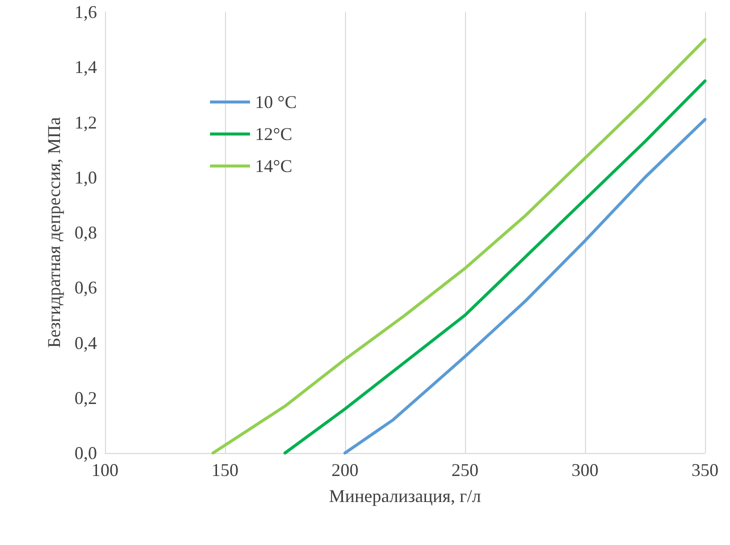  Describe the element at coordinates (273, 166) in the screenshot. I see `legend-label: 14°C` at that location.